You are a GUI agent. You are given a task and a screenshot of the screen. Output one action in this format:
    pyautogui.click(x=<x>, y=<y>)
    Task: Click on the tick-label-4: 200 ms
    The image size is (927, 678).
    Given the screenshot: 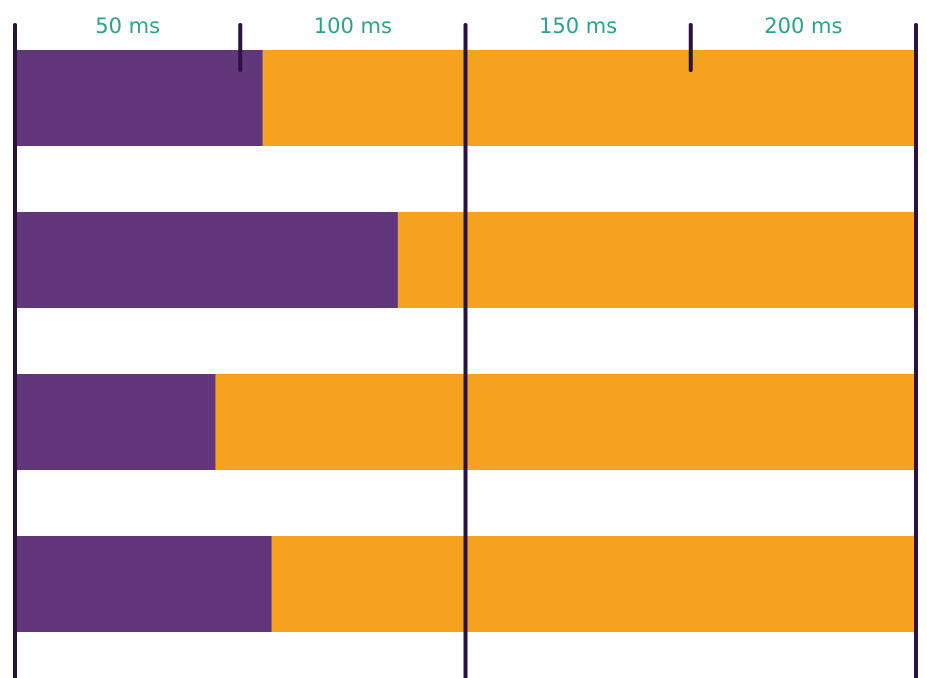 What is the action you would take?
    pyautogui.click(x=803, y=26)
    